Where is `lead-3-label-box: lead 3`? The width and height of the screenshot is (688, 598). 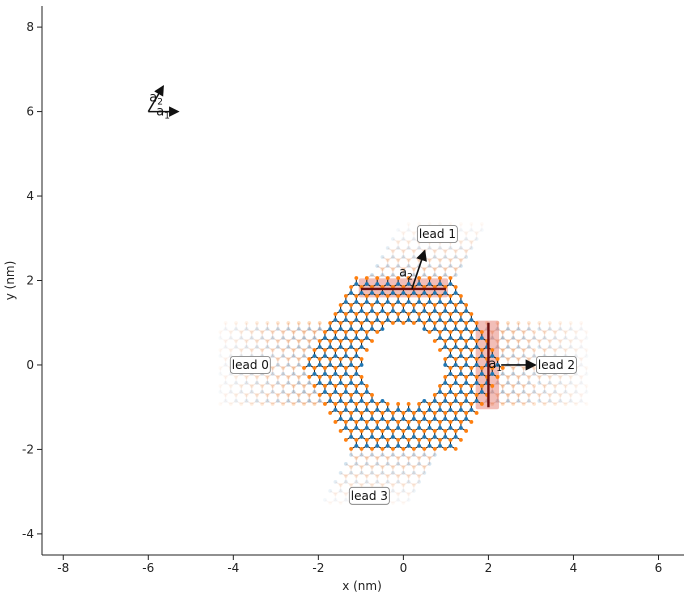
lead-3-label-box: lead 3 is located at coordinates (369, 495).